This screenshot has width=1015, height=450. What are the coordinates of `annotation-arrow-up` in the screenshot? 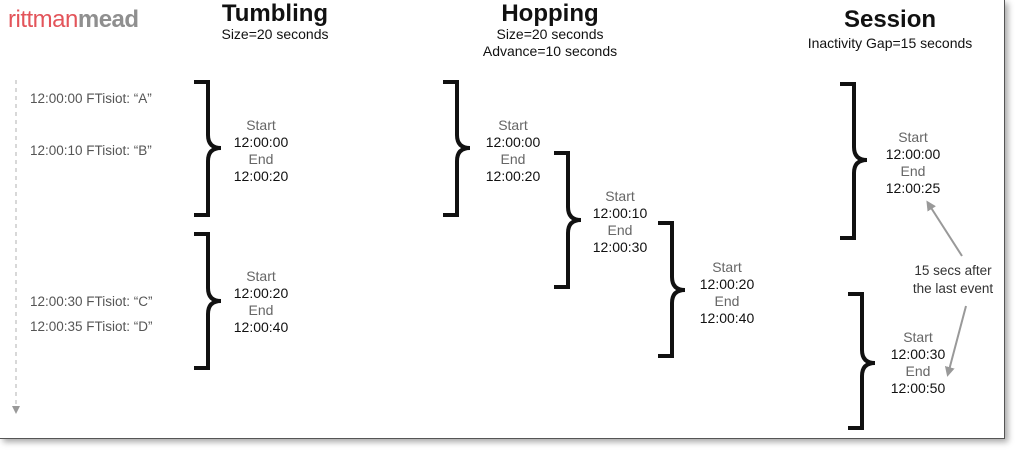 It's located at (944, 228).